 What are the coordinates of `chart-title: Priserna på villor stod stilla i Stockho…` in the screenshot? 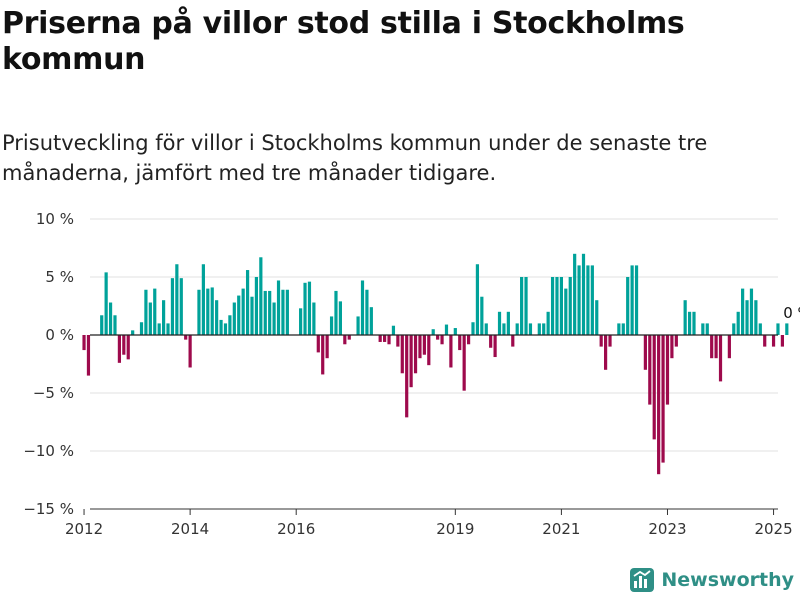 It's located at (343, 41).